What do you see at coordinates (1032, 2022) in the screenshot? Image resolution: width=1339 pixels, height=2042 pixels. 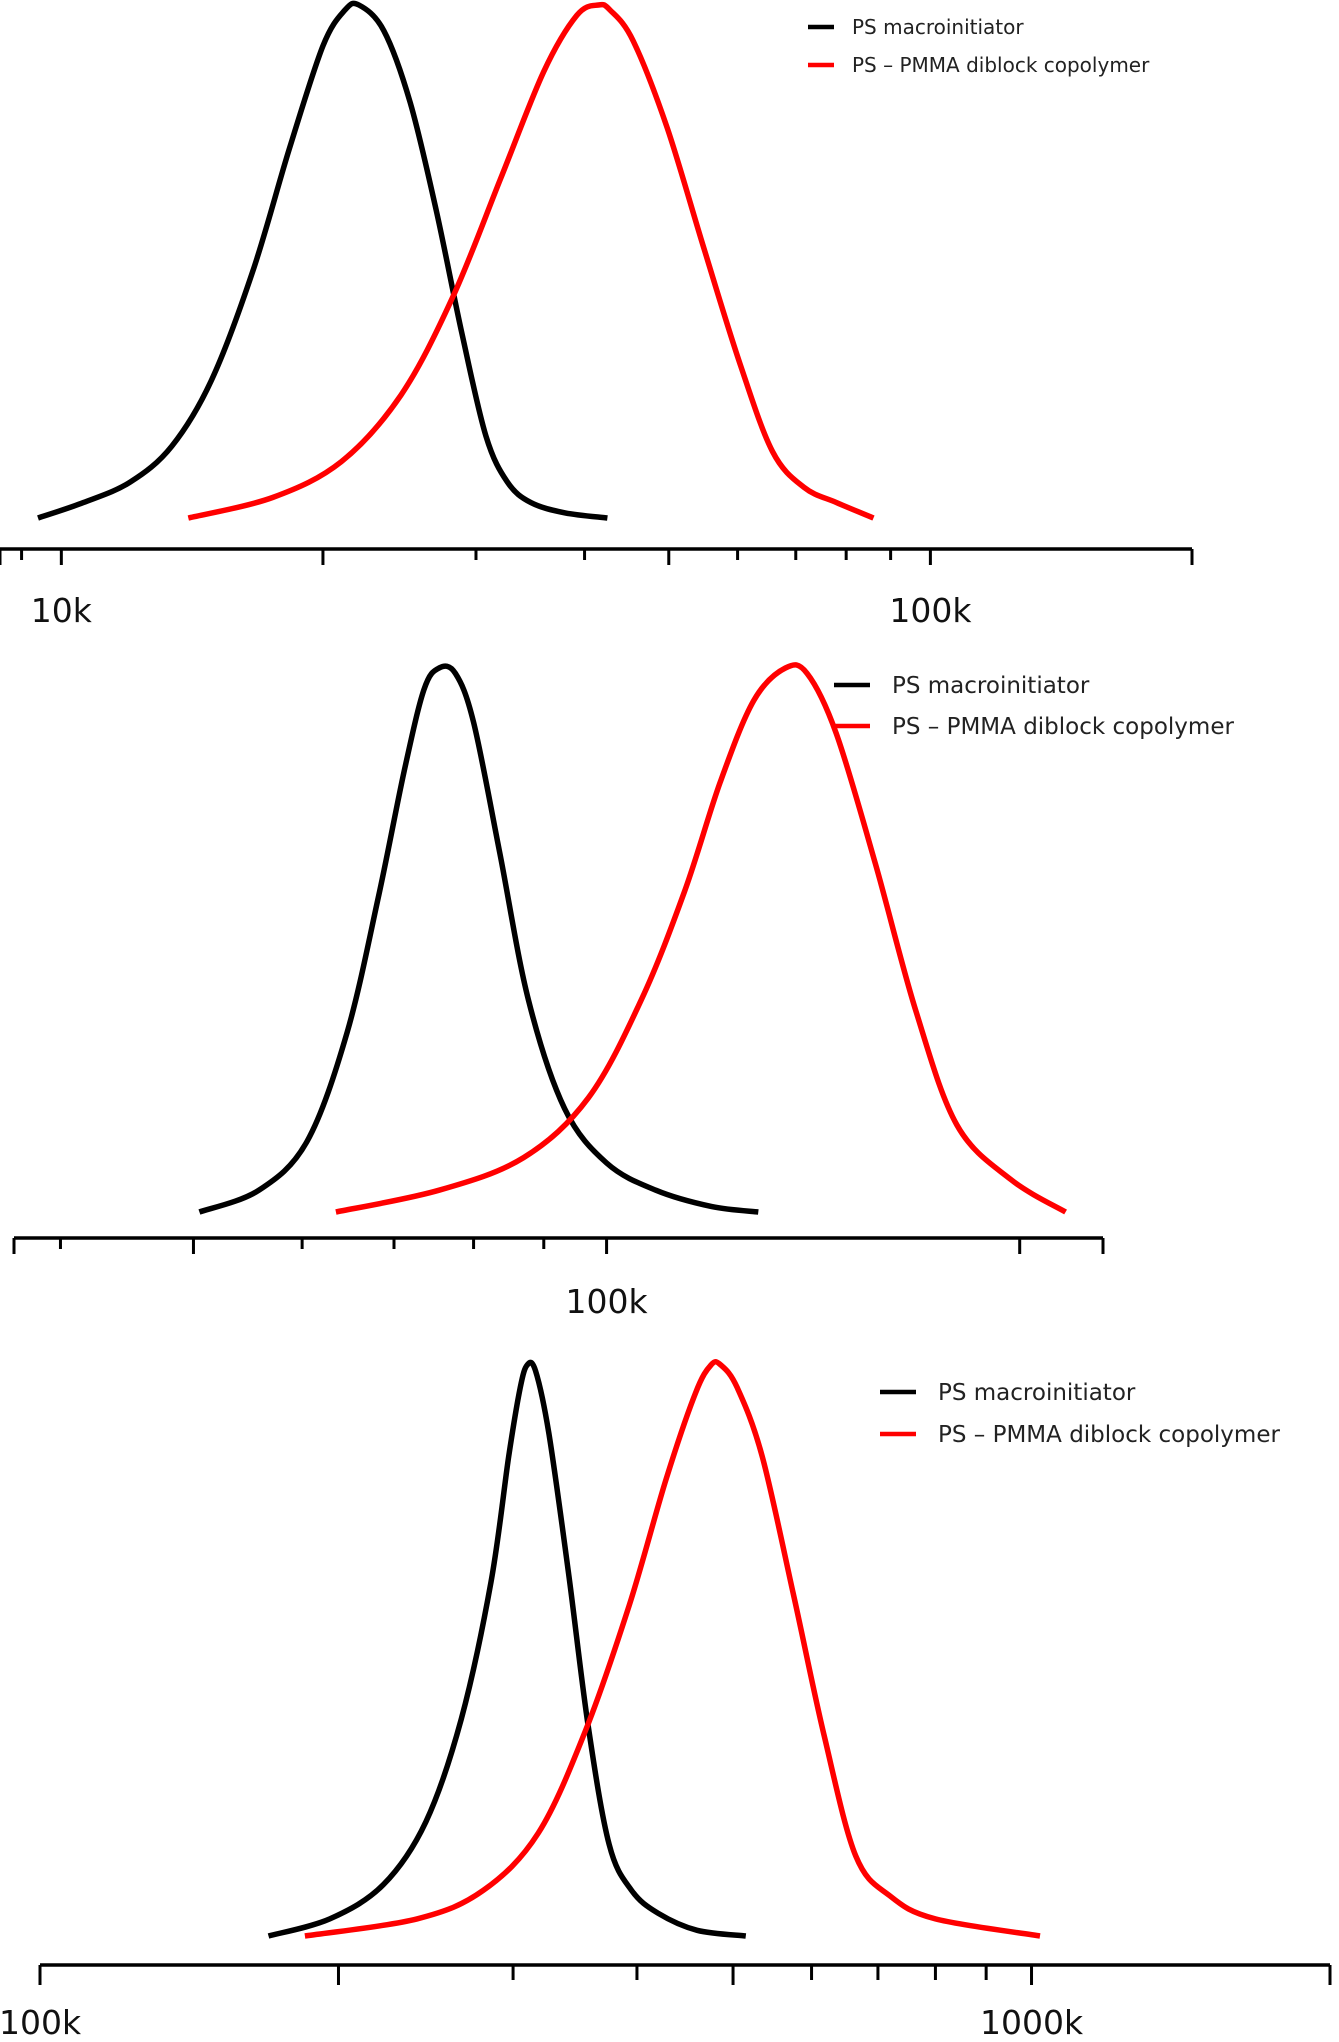 I see `x-tick-label: 1000k` at bounding box center [1032, 2022].